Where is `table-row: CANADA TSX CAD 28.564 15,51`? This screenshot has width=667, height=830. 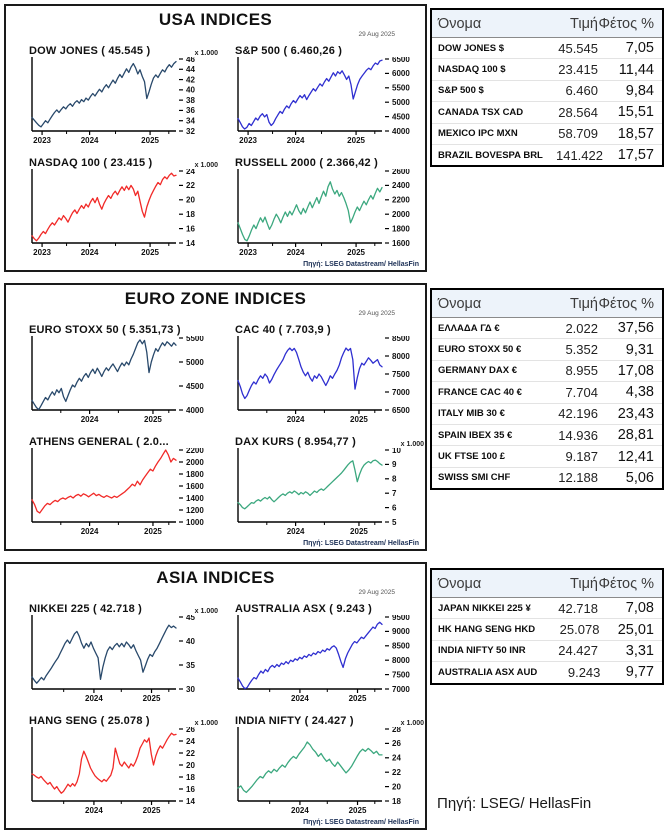
table-row: CANADA TSX CAD 28.564 15,51 is located at coordinates (547, 113).